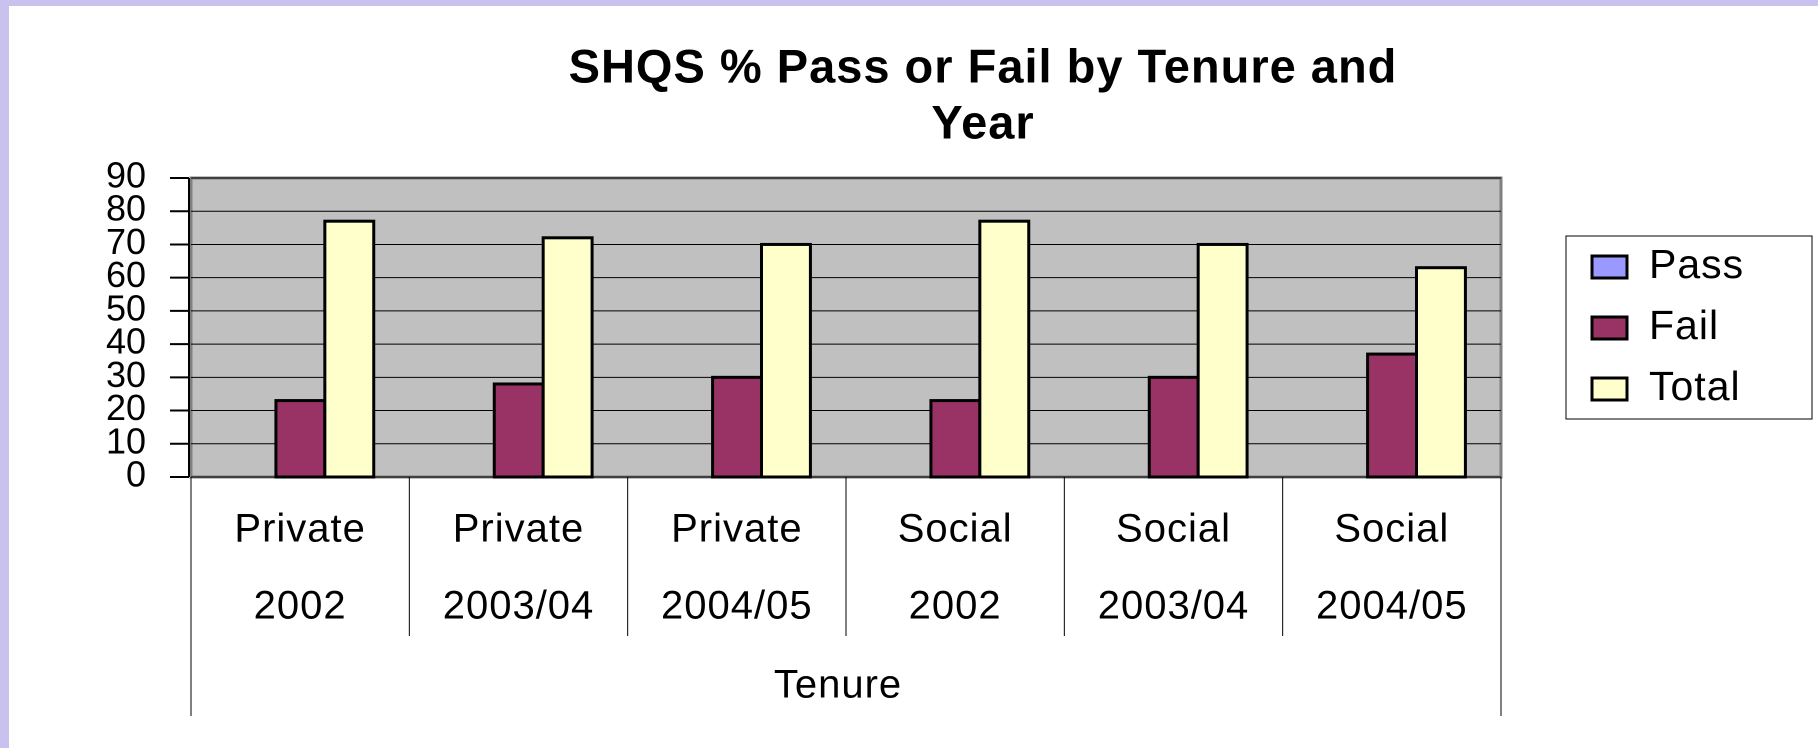 This screenshot has height=748, width=1818. Describe the element at coordinates (126, 341) in the screenshot. I see `y-tick-label: 40` at that location.